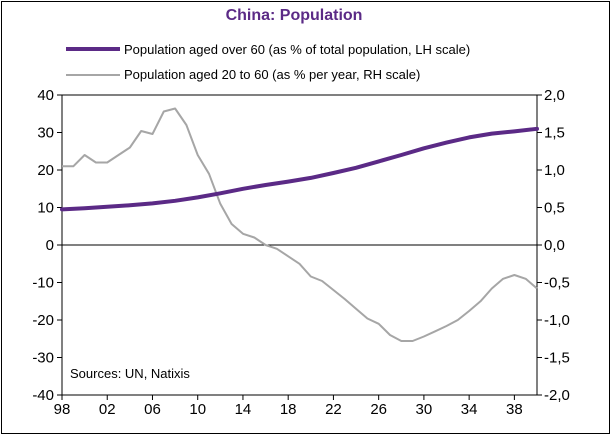 This screenshot has height=437, width=613. I want to click on x-axis-tick-label: 30, so click(424, 409).